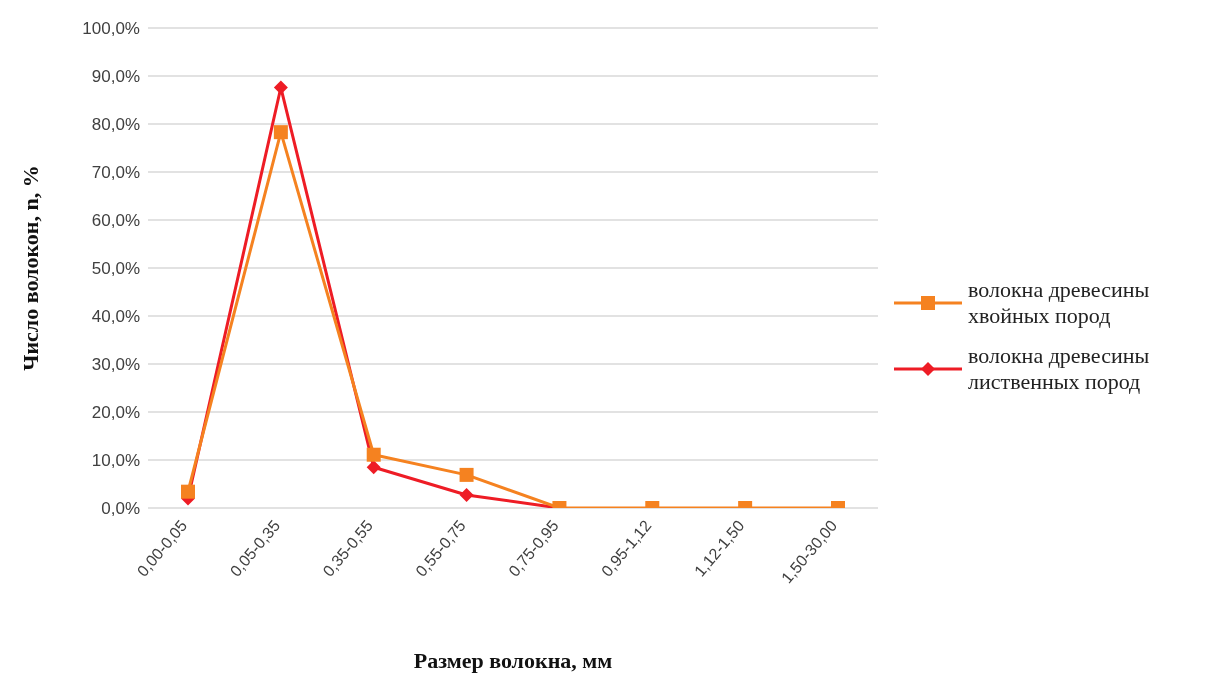 The height and width of the screenshot is (688, 1217). I want to click on y-tick-label: 100,0%, so click(111, 29).